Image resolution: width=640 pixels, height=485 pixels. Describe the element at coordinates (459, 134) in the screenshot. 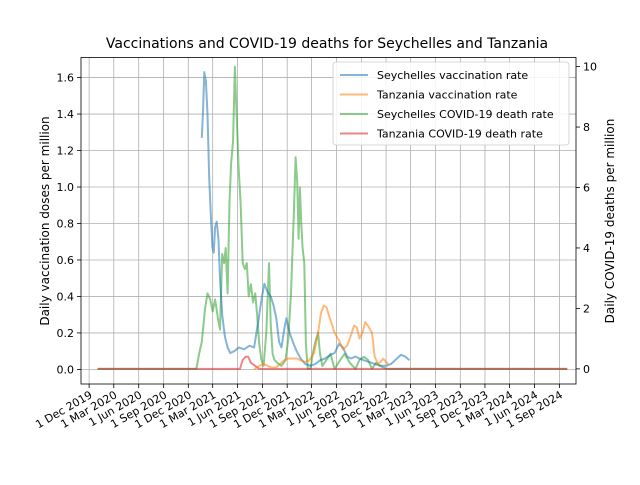

I see `legend-entry-label: Tanzania COVID-19 death rate` at that location.